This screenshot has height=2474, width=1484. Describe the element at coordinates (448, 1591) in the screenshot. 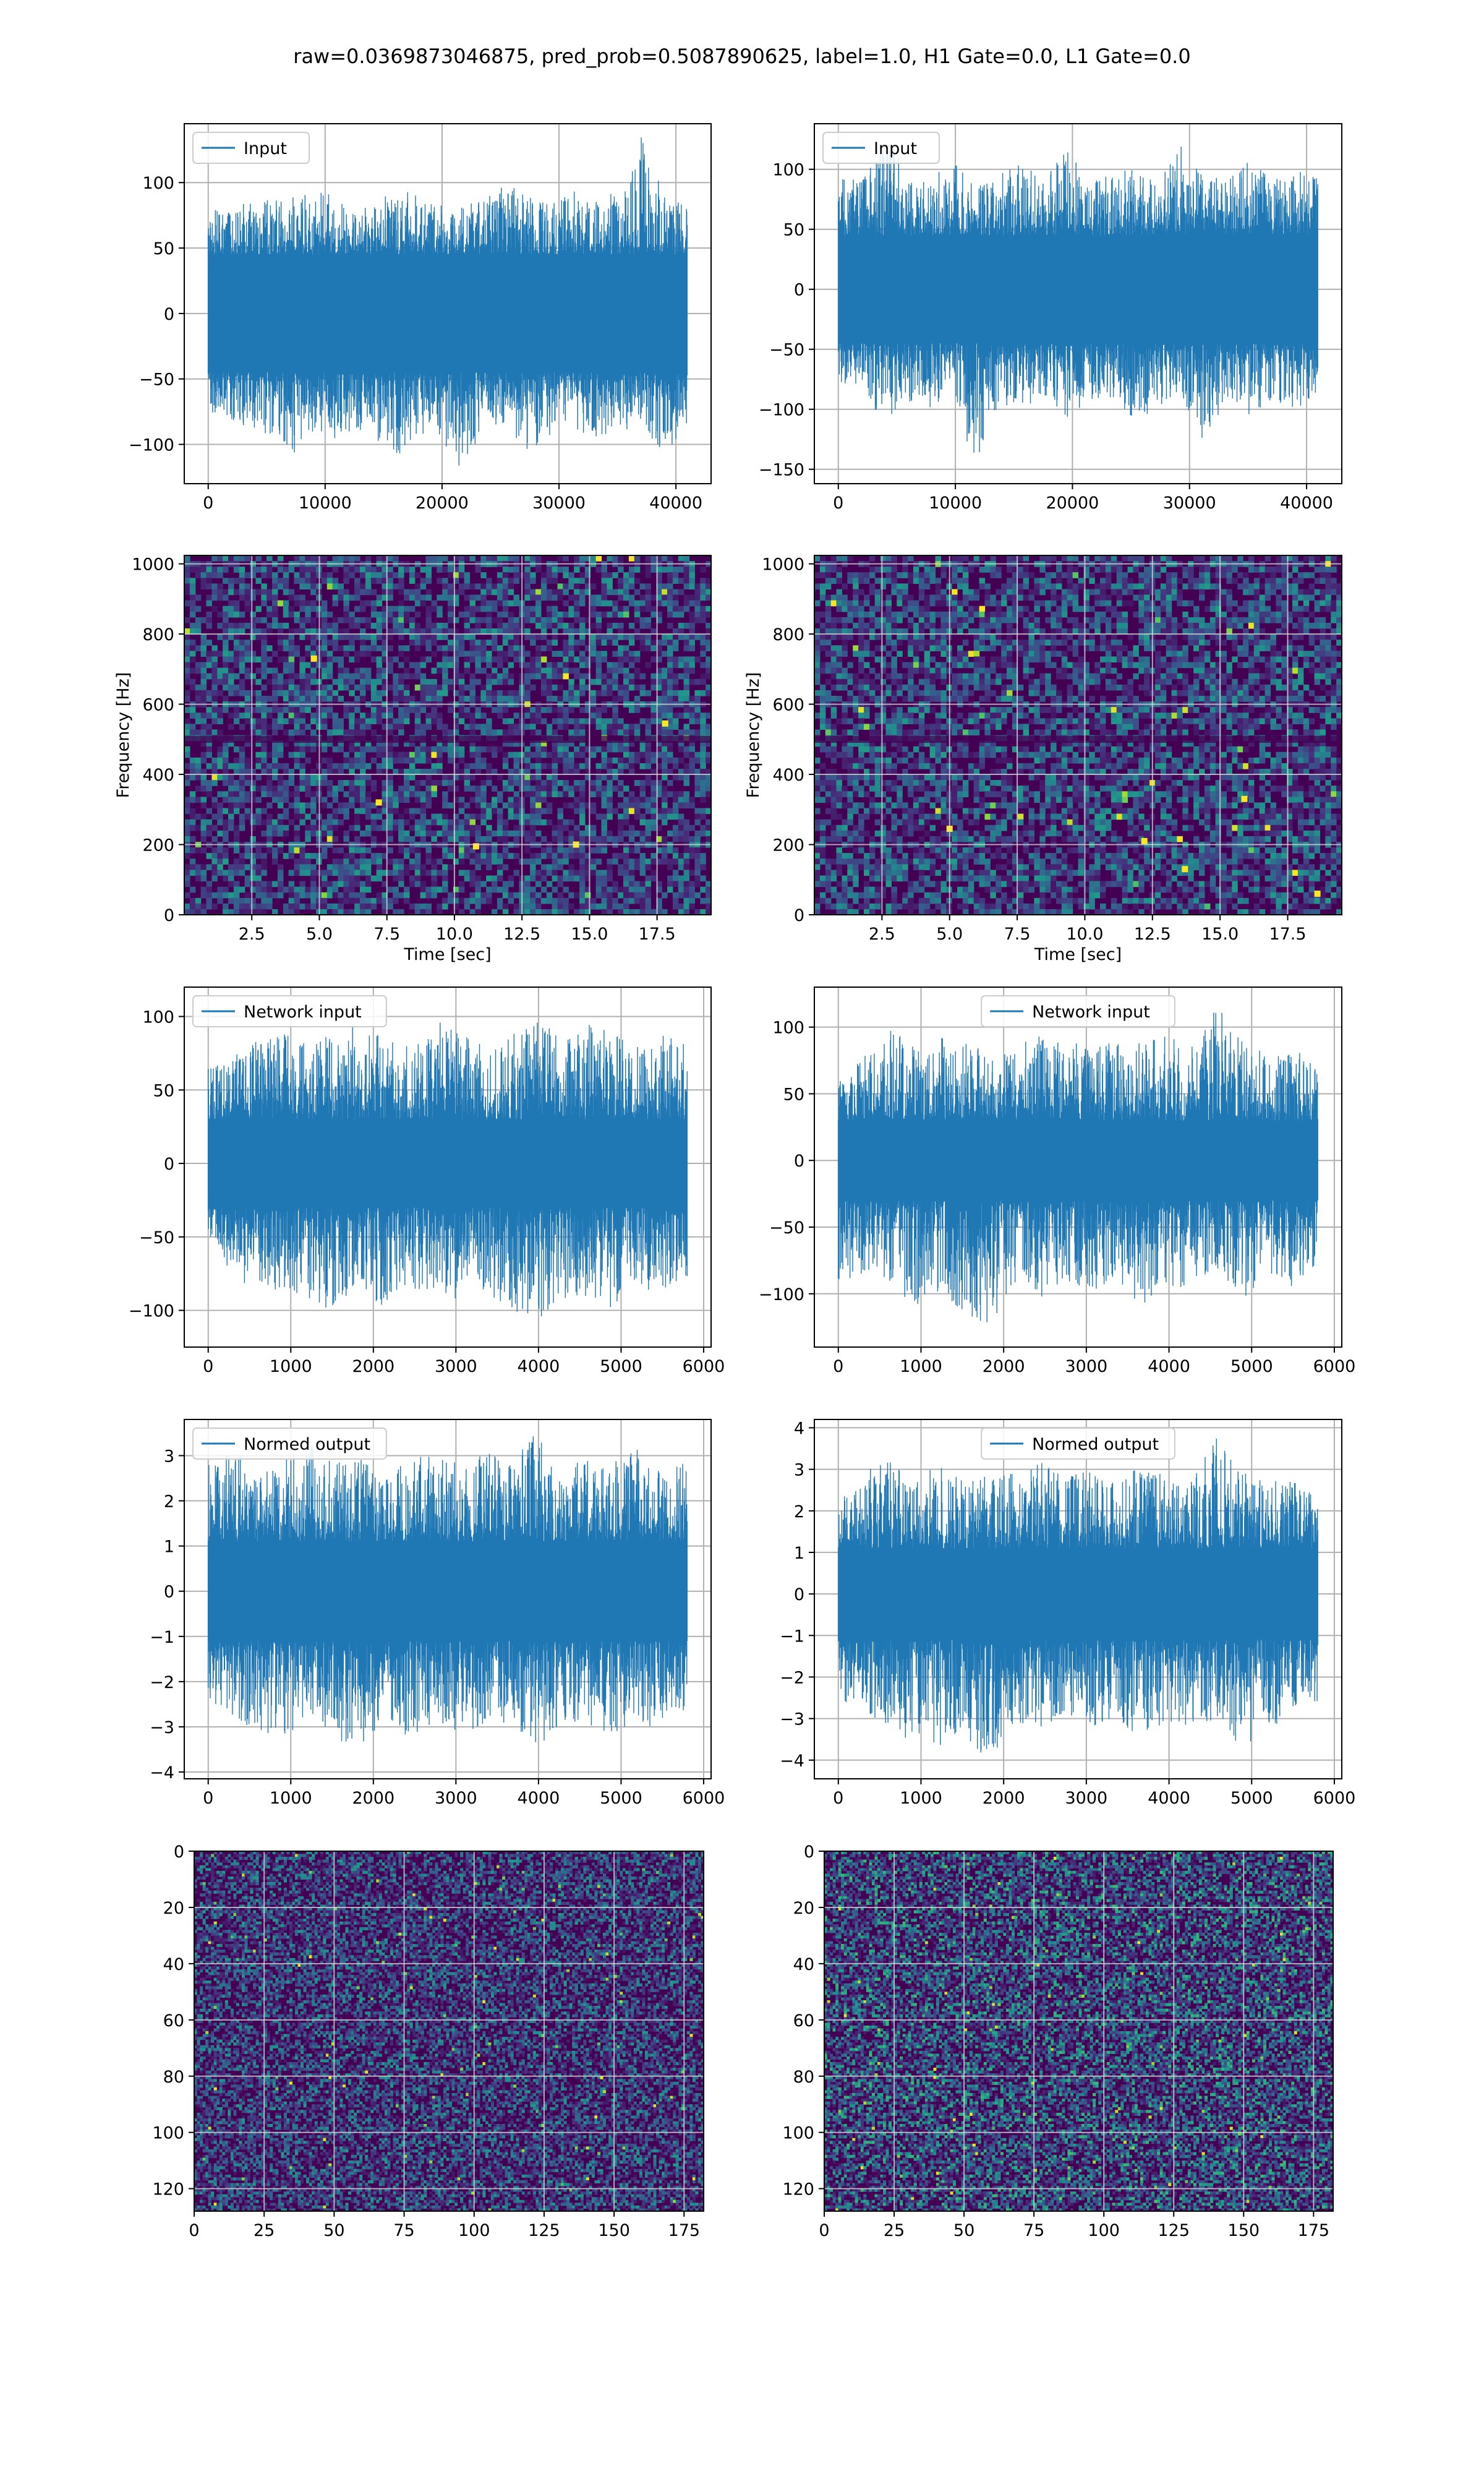

I see `h1-normed-output-series-core` at that location.